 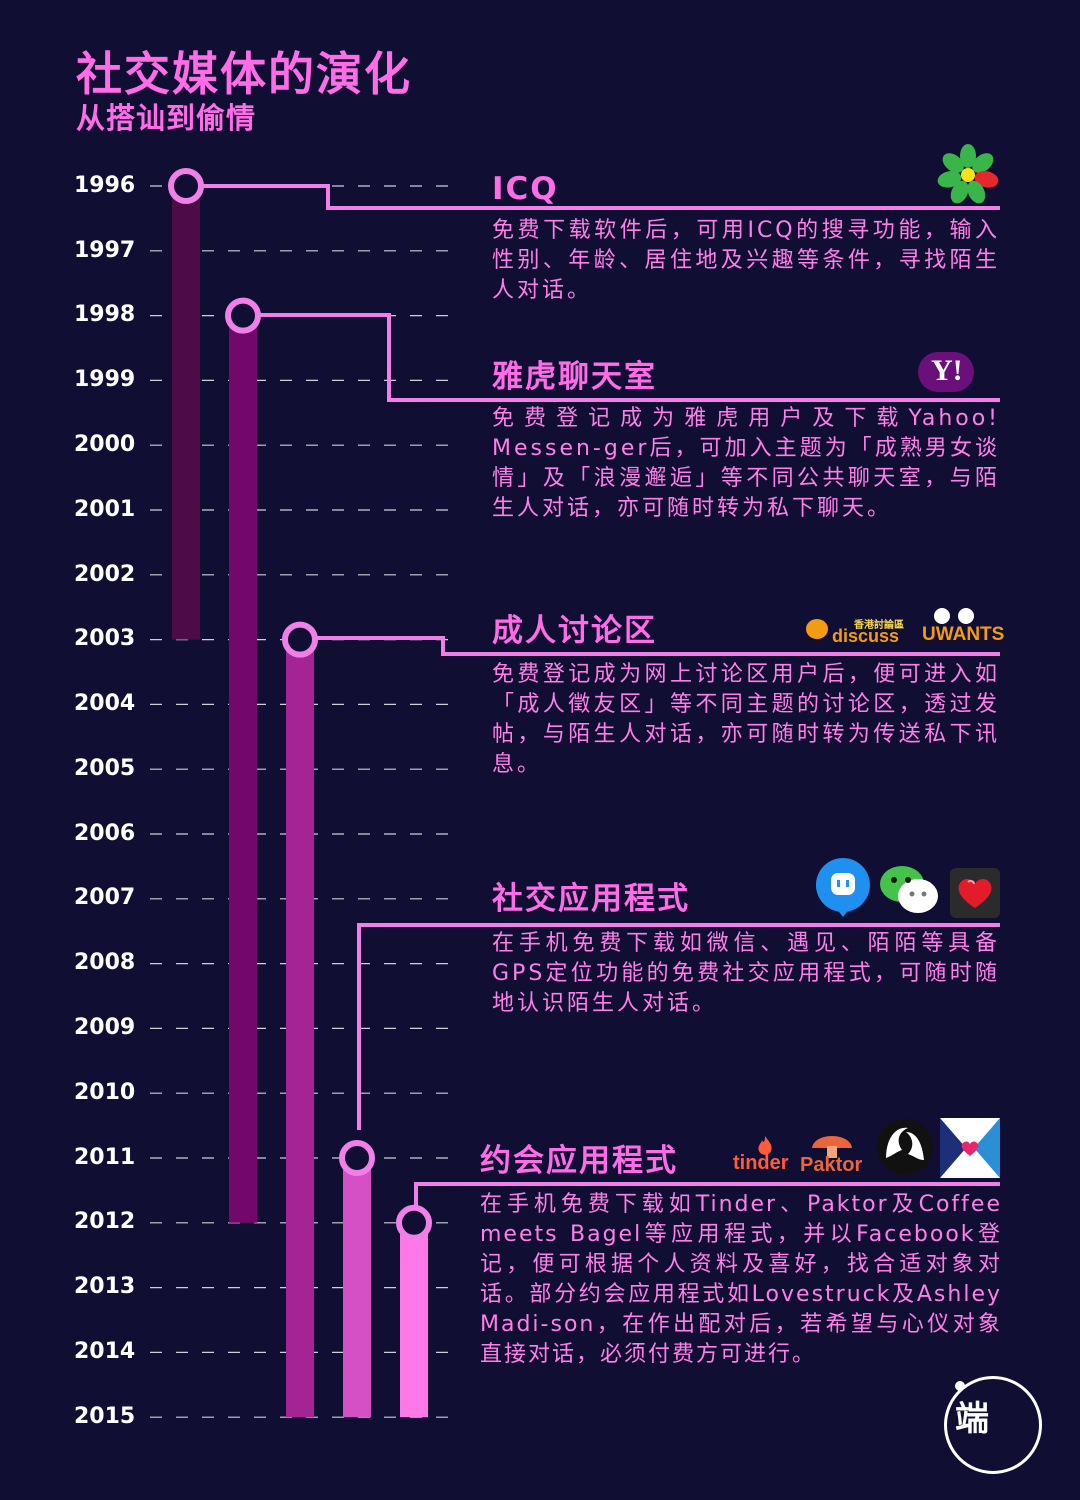 I want to click on year-label: 2015, so click(x=105, y=1416).